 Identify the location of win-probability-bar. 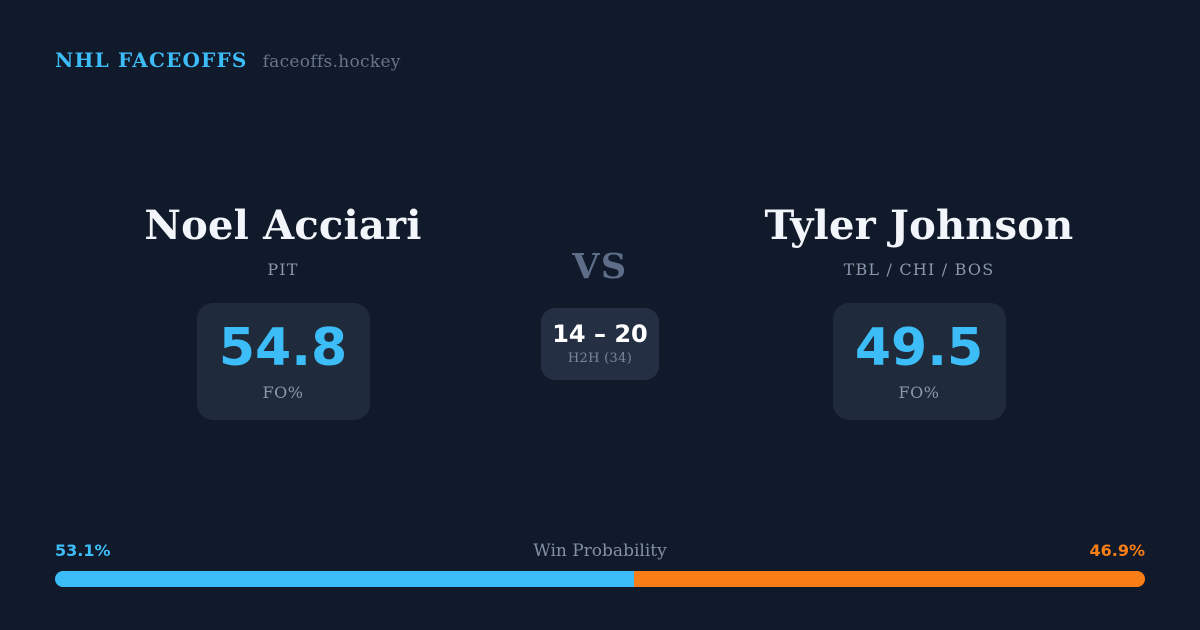
(600, 579).